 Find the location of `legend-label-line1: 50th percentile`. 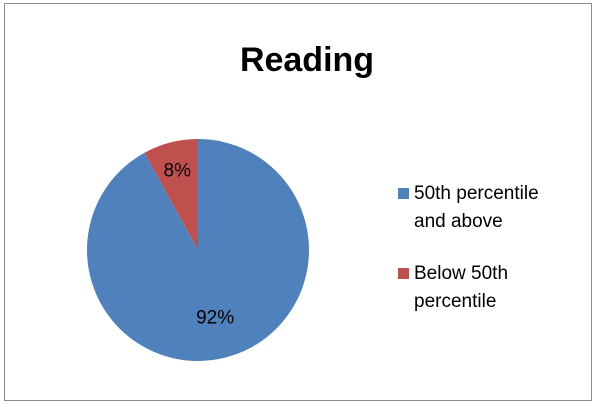

legend-label-line1: 50th percentile is located at coordinates (476, 193).